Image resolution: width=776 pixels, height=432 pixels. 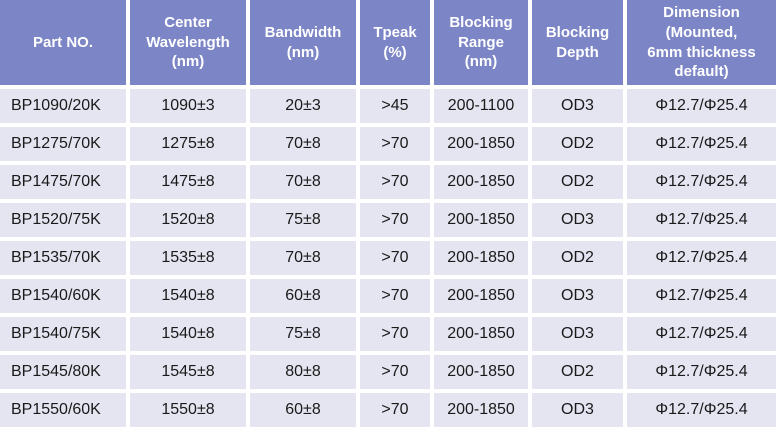 What do you see at coordinates (63, 106) in the screenshot?
I see `cell-part-no: BP1090/20K` at bounding box center [63, 106].